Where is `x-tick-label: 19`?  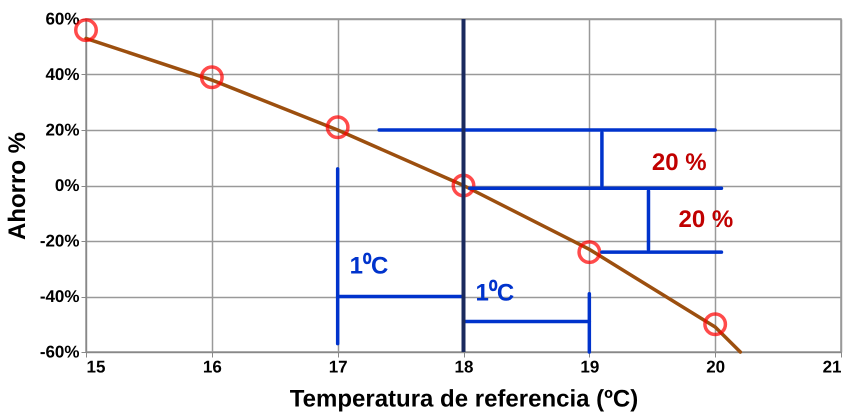
x-tick-label: 19 is located at coordinates (590, 367).